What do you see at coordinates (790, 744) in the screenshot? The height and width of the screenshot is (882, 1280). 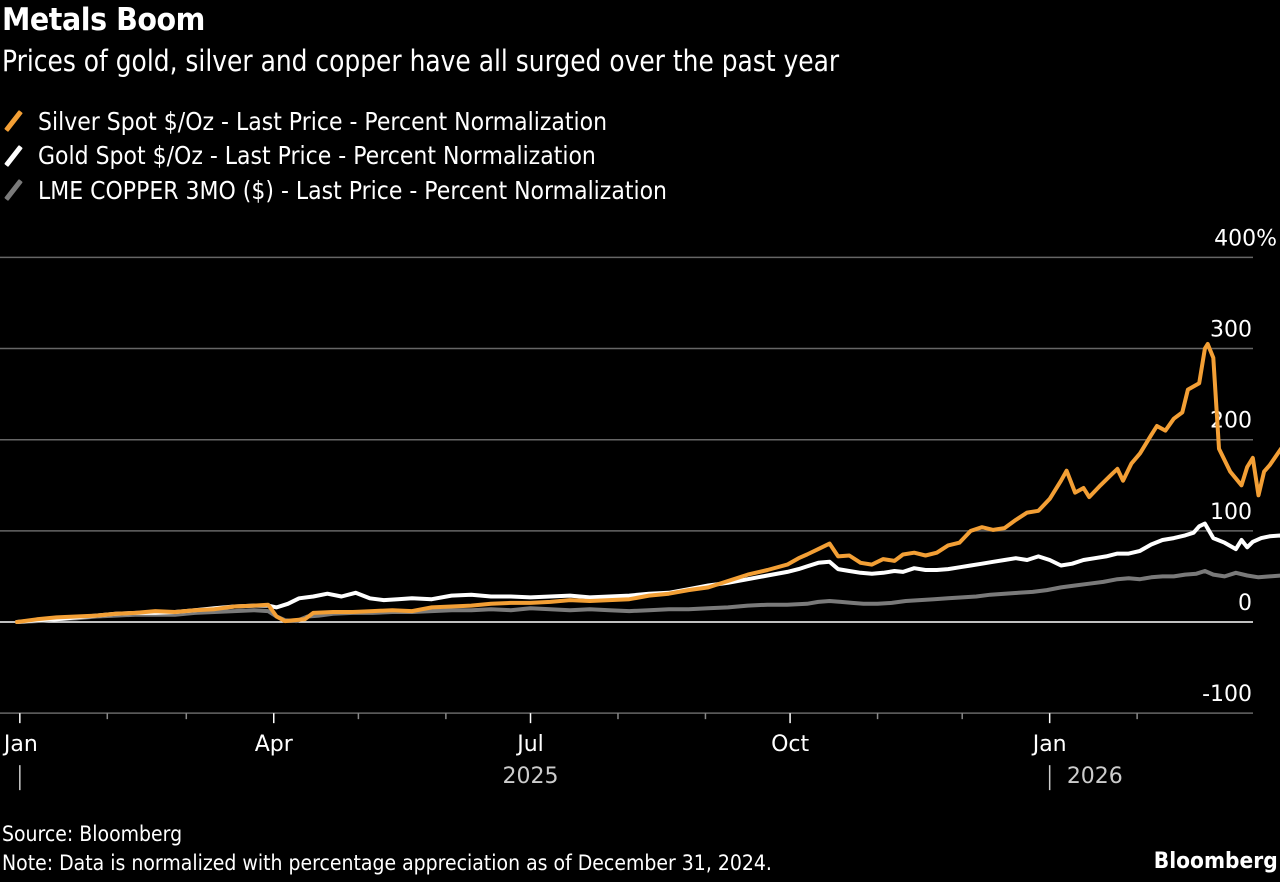 I see `x-tick-label: Oct` at bounding box center [790, 744].